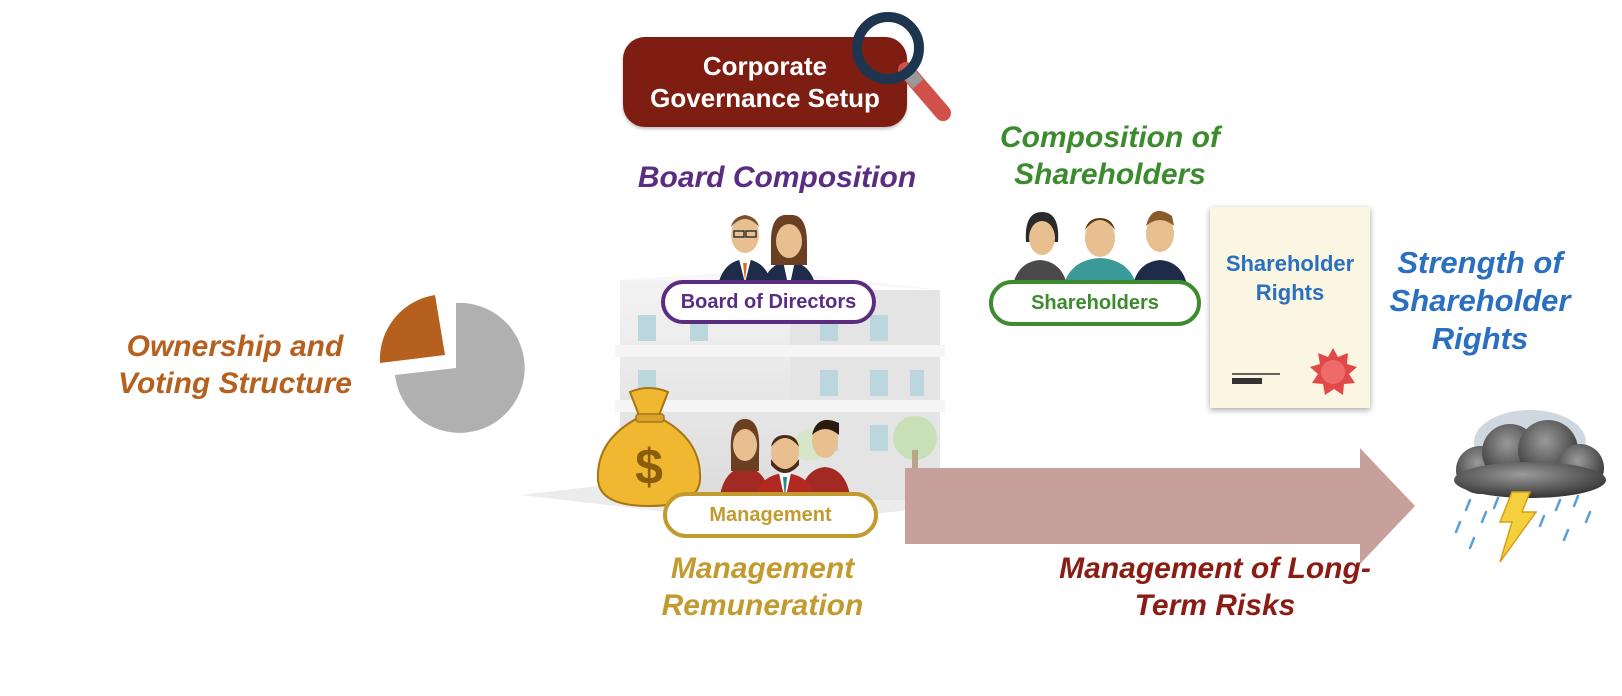  Describe the element at coordinates (1110, 156) in the screenshot. I see `composition-shareholders-label: Composition of Shareholders` at that location.